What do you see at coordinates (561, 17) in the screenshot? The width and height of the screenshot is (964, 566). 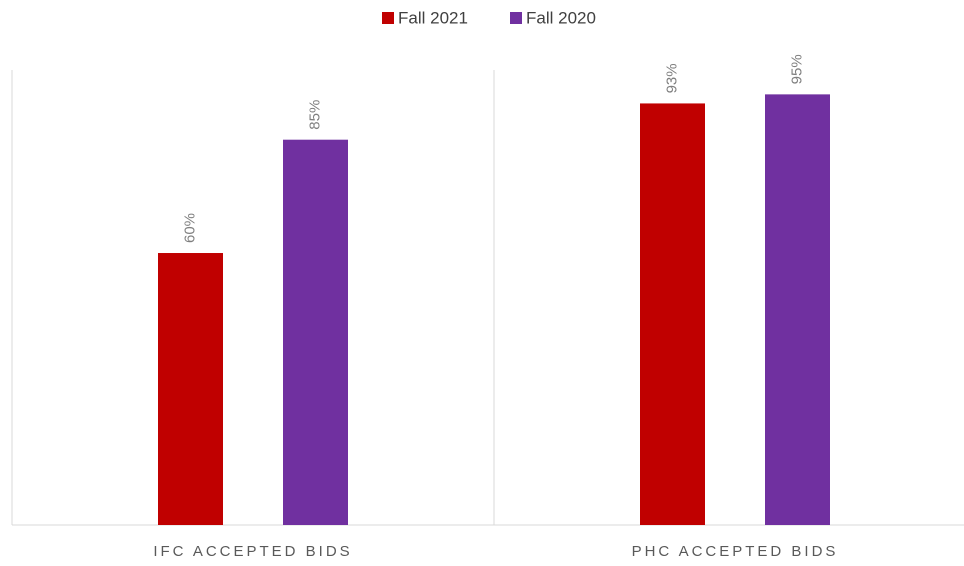 I see `legend-label: Fall 2020` at bounding box center [561, 17].